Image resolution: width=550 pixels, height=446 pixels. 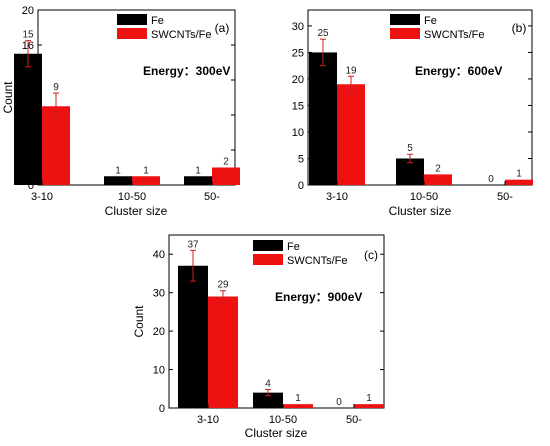 I want to click on energy-annotation: Energy：600eV, so click(x=458, y=71).